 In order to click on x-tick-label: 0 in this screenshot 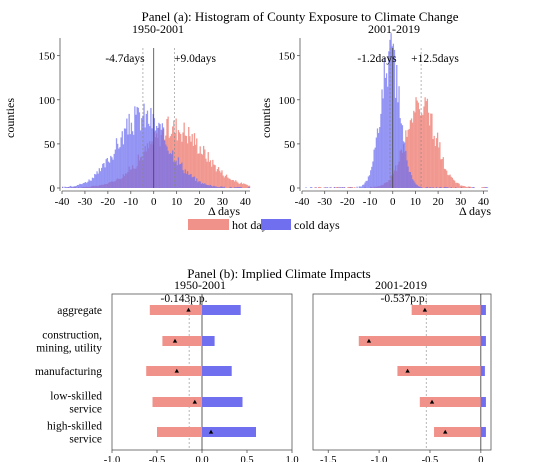, I will do `click(480, 458)`.